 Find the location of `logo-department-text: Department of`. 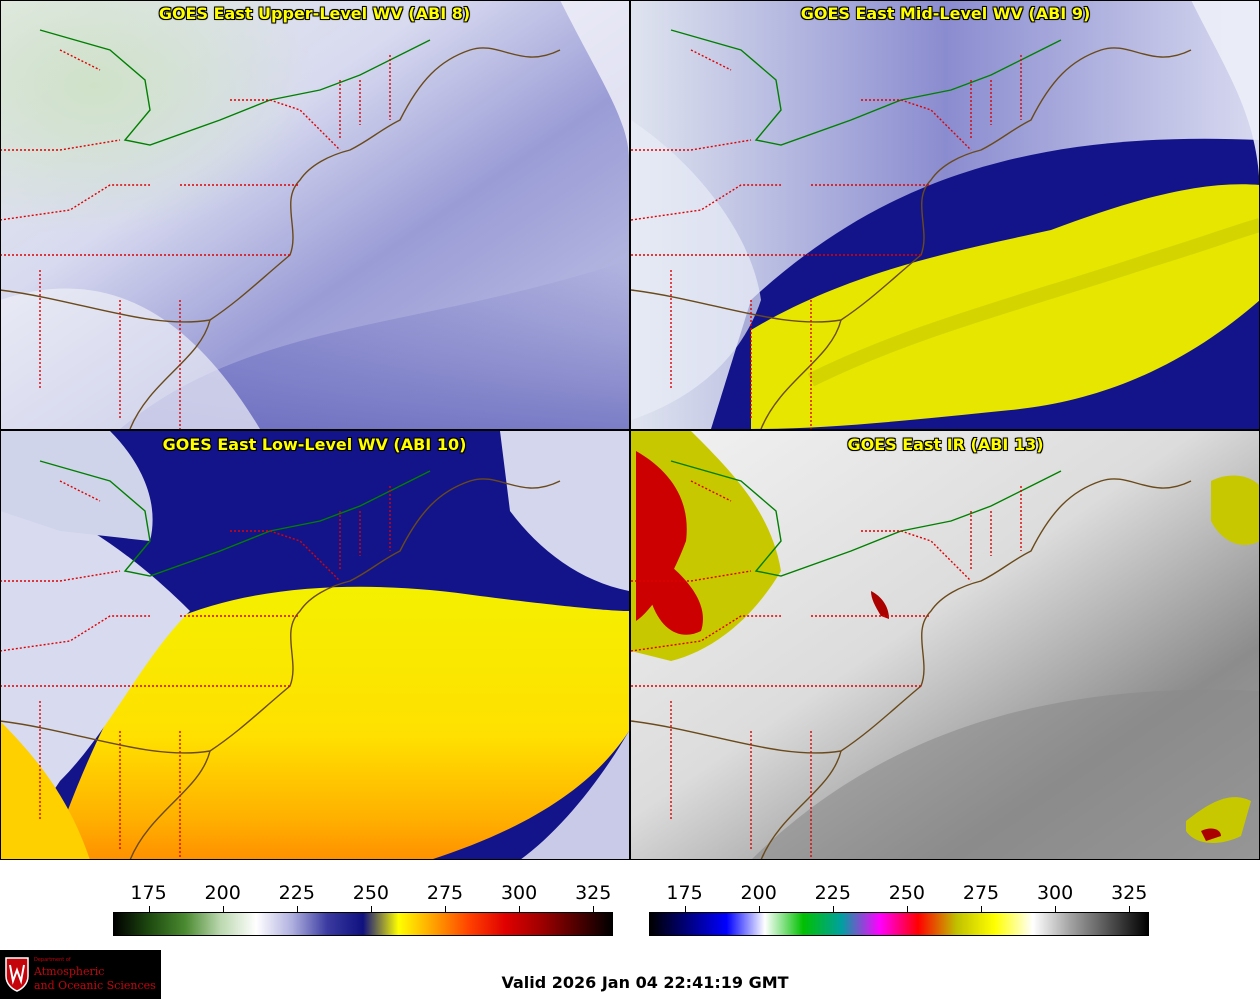

logo-department-text: Department of is located at coordinates (52, 960).